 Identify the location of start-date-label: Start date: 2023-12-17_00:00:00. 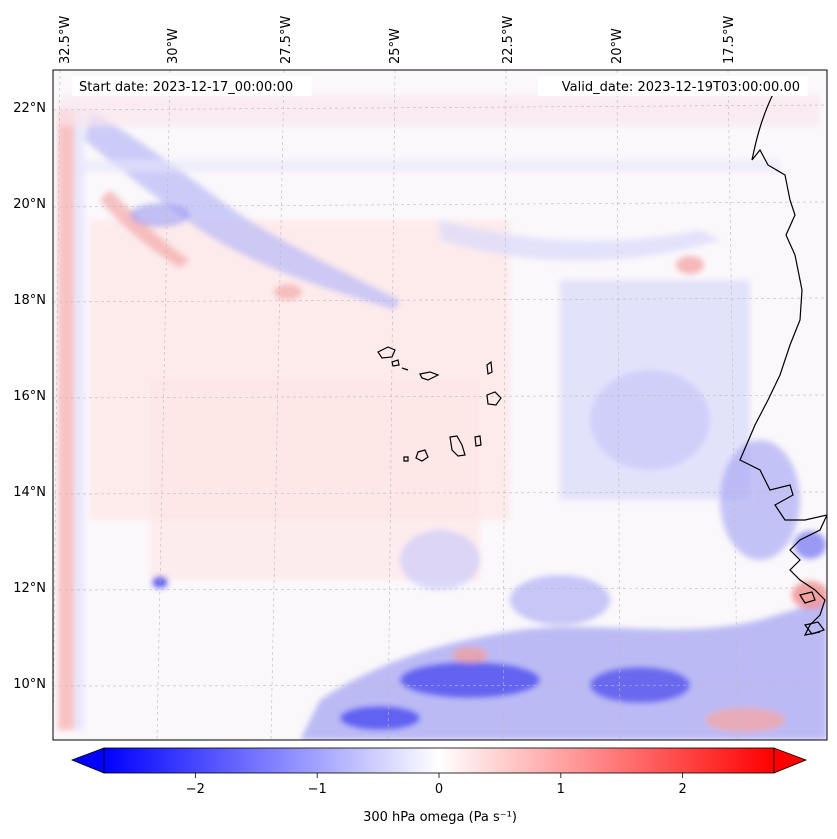
(186, 87).